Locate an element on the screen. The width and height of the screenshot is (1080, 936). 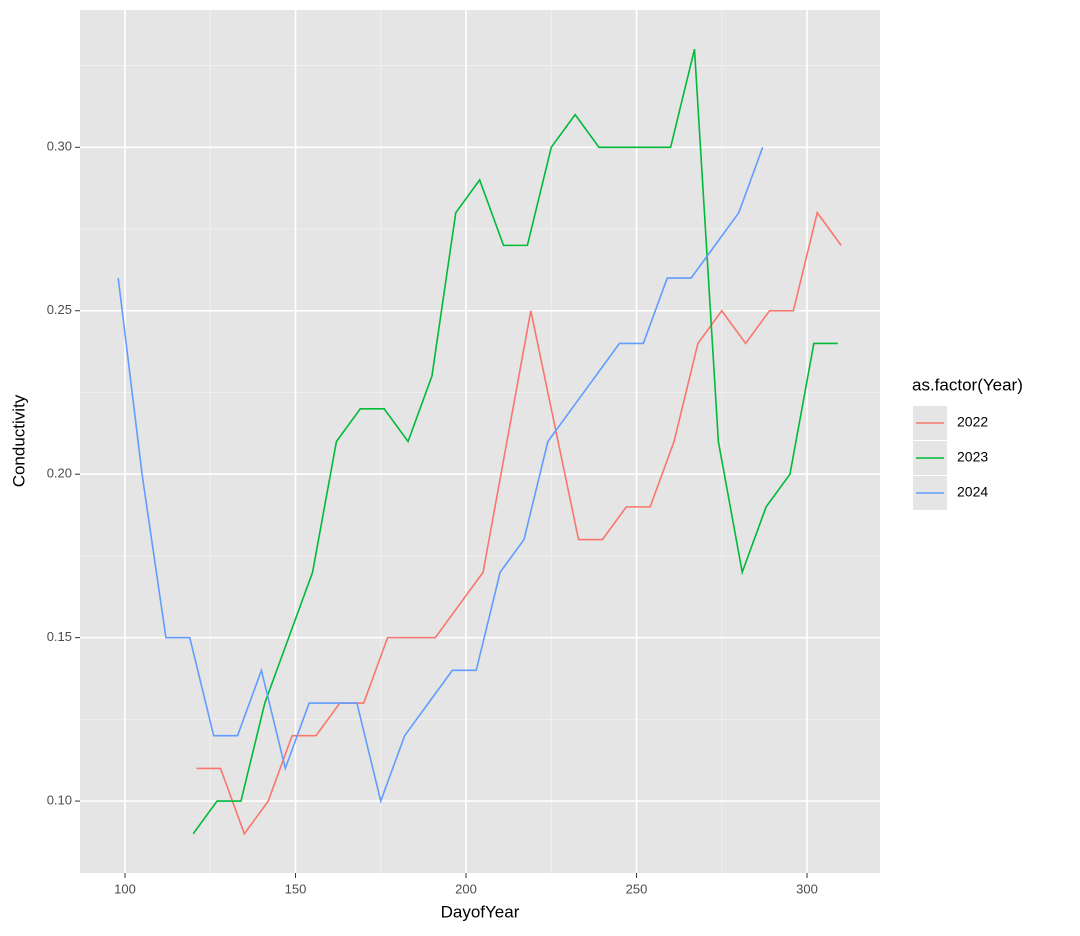
legend-label: 2022 is located at coordinates (972, 422).